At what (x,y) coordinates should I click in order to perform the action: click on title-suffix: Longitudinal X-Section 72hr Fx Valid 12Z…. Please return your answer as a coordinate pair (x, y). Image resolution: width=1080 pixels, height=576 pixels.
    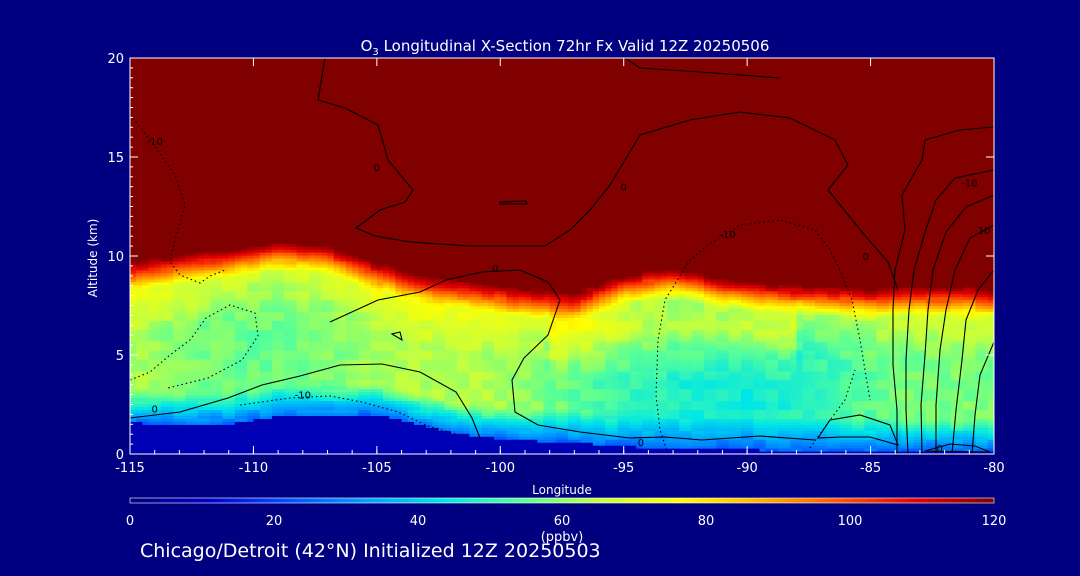
    Looking at the image, I should click on (574, 46).